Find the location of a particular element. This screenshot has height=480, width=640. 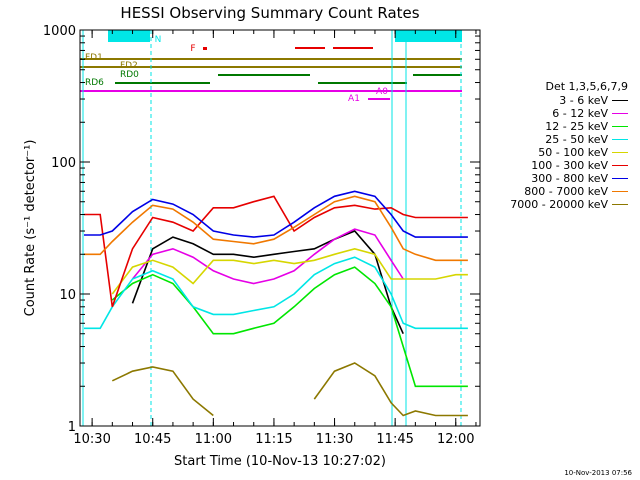

chart-title: HESSI Observing Summary Count Rates is located at coordinates (269, 13).